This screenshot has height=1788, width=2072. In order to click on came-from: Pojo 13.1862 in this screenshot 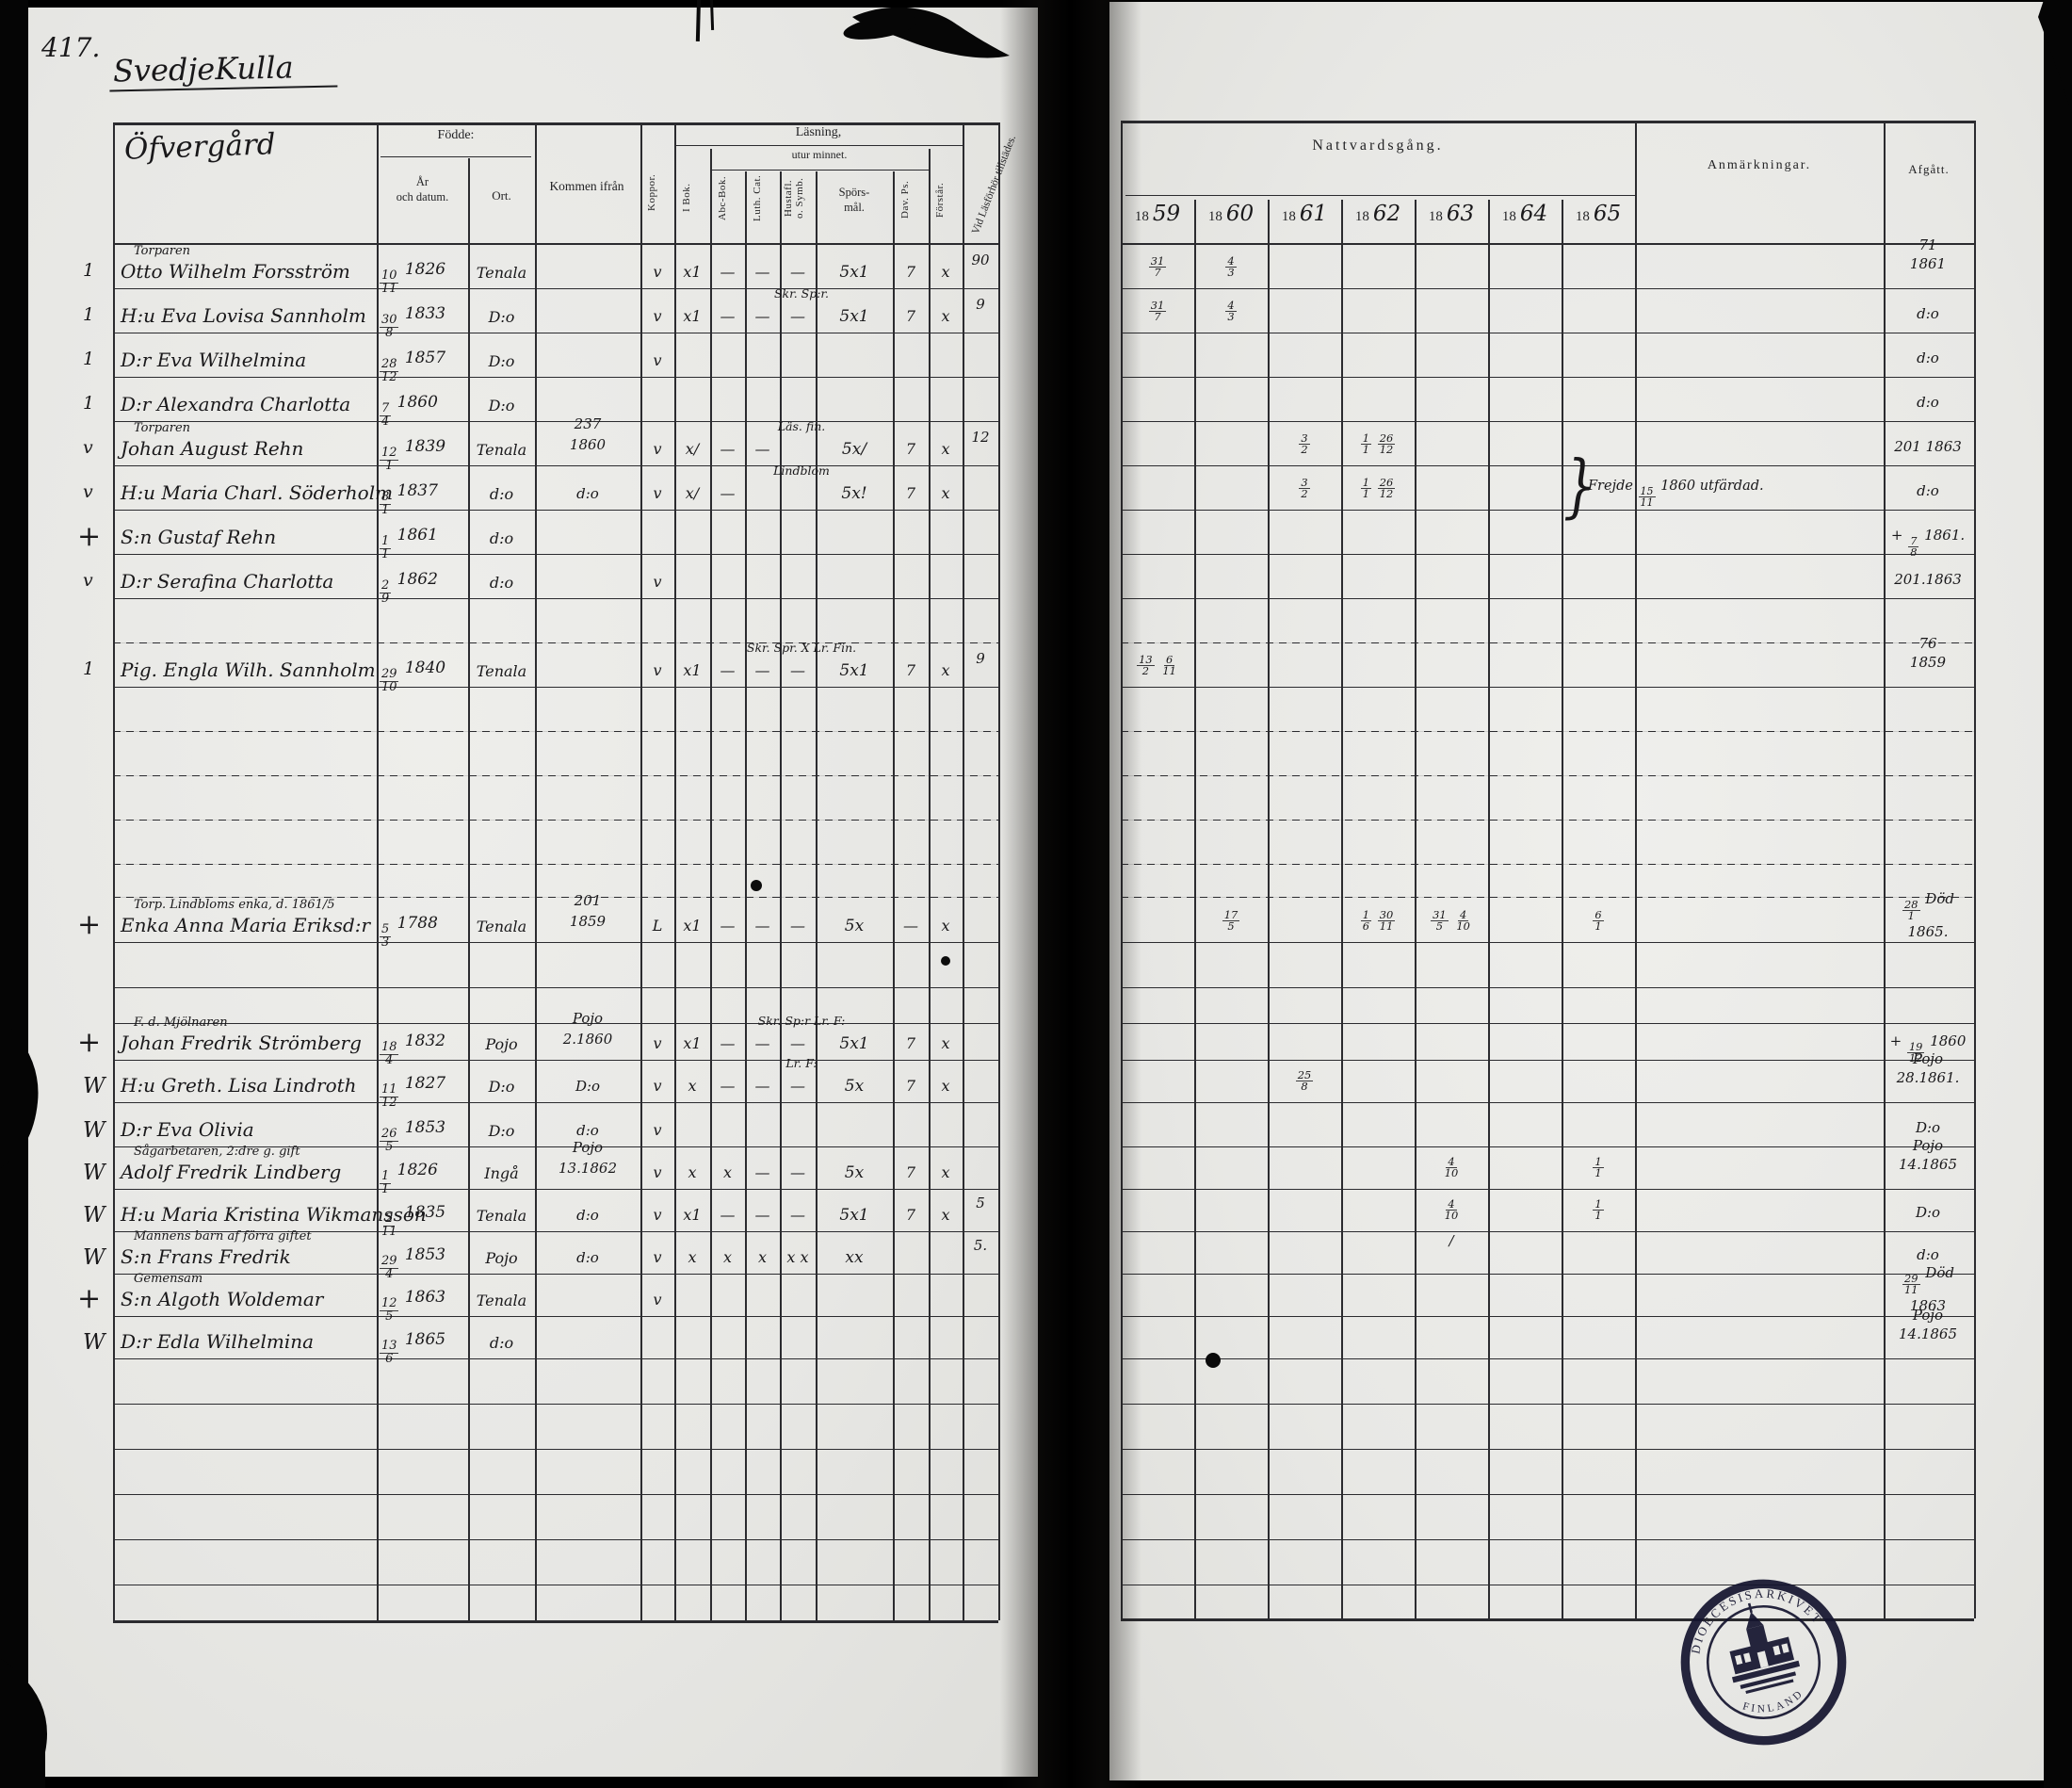, I will do `click(588, 1158)`.